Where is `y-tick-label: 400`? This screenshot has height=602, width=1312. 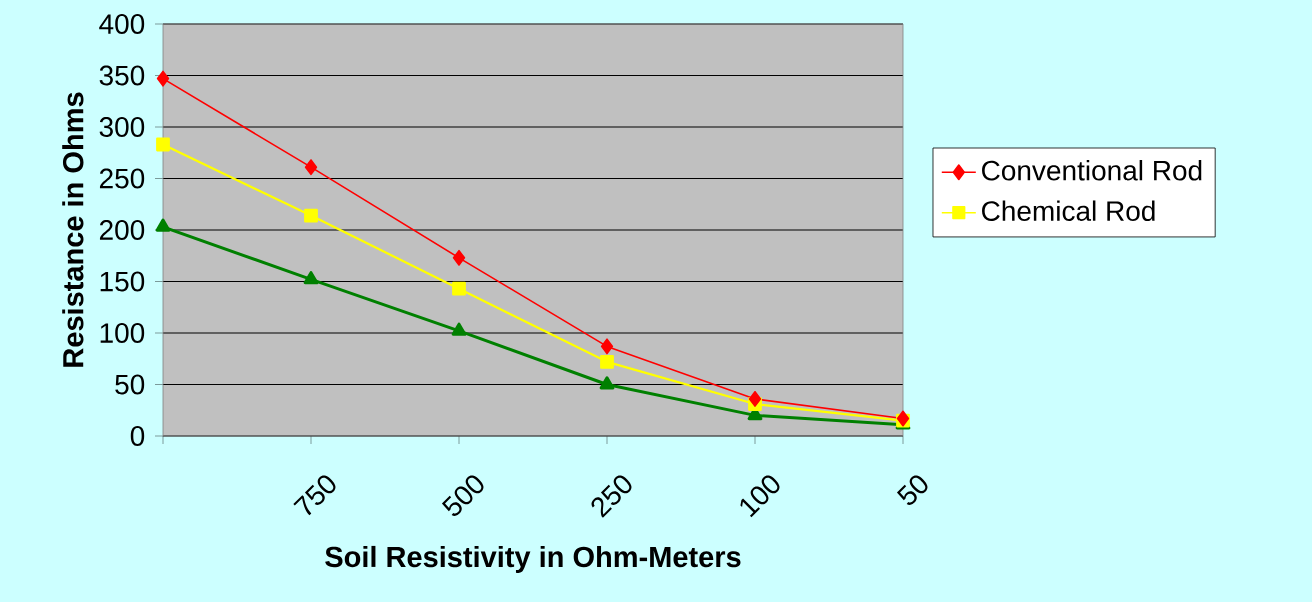 y-tick-label: 400 is located at coordinates (122, 24).